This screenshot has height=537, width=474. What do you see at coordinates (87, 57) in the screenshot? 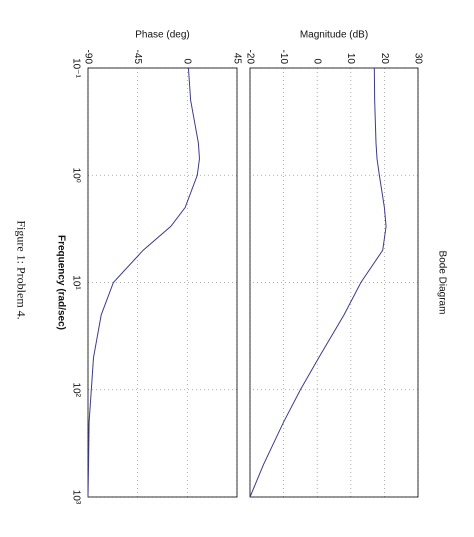
I see `y-tick-label: -90` at bounding box center [87, 57].